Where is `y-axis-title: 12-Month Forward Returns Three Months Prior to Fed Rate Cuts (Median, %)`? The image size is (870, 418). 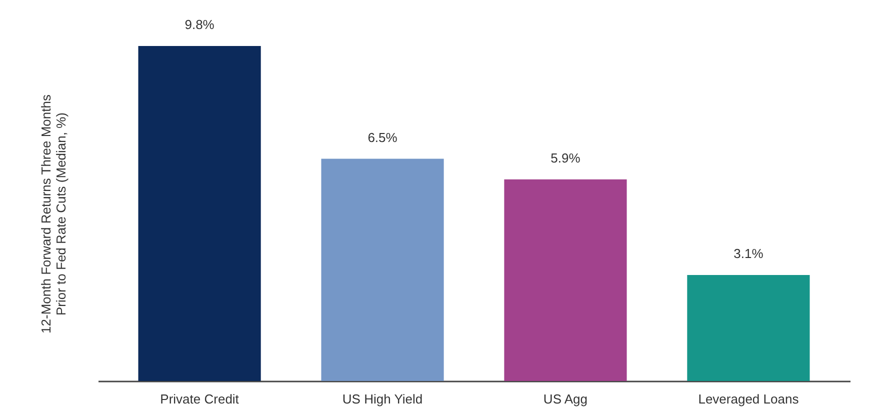 y-axis-title: 12-Month Forward Returns Three Months Prior to Fed Rate Cuts (Median, %) is located at coordinates (53, 214).